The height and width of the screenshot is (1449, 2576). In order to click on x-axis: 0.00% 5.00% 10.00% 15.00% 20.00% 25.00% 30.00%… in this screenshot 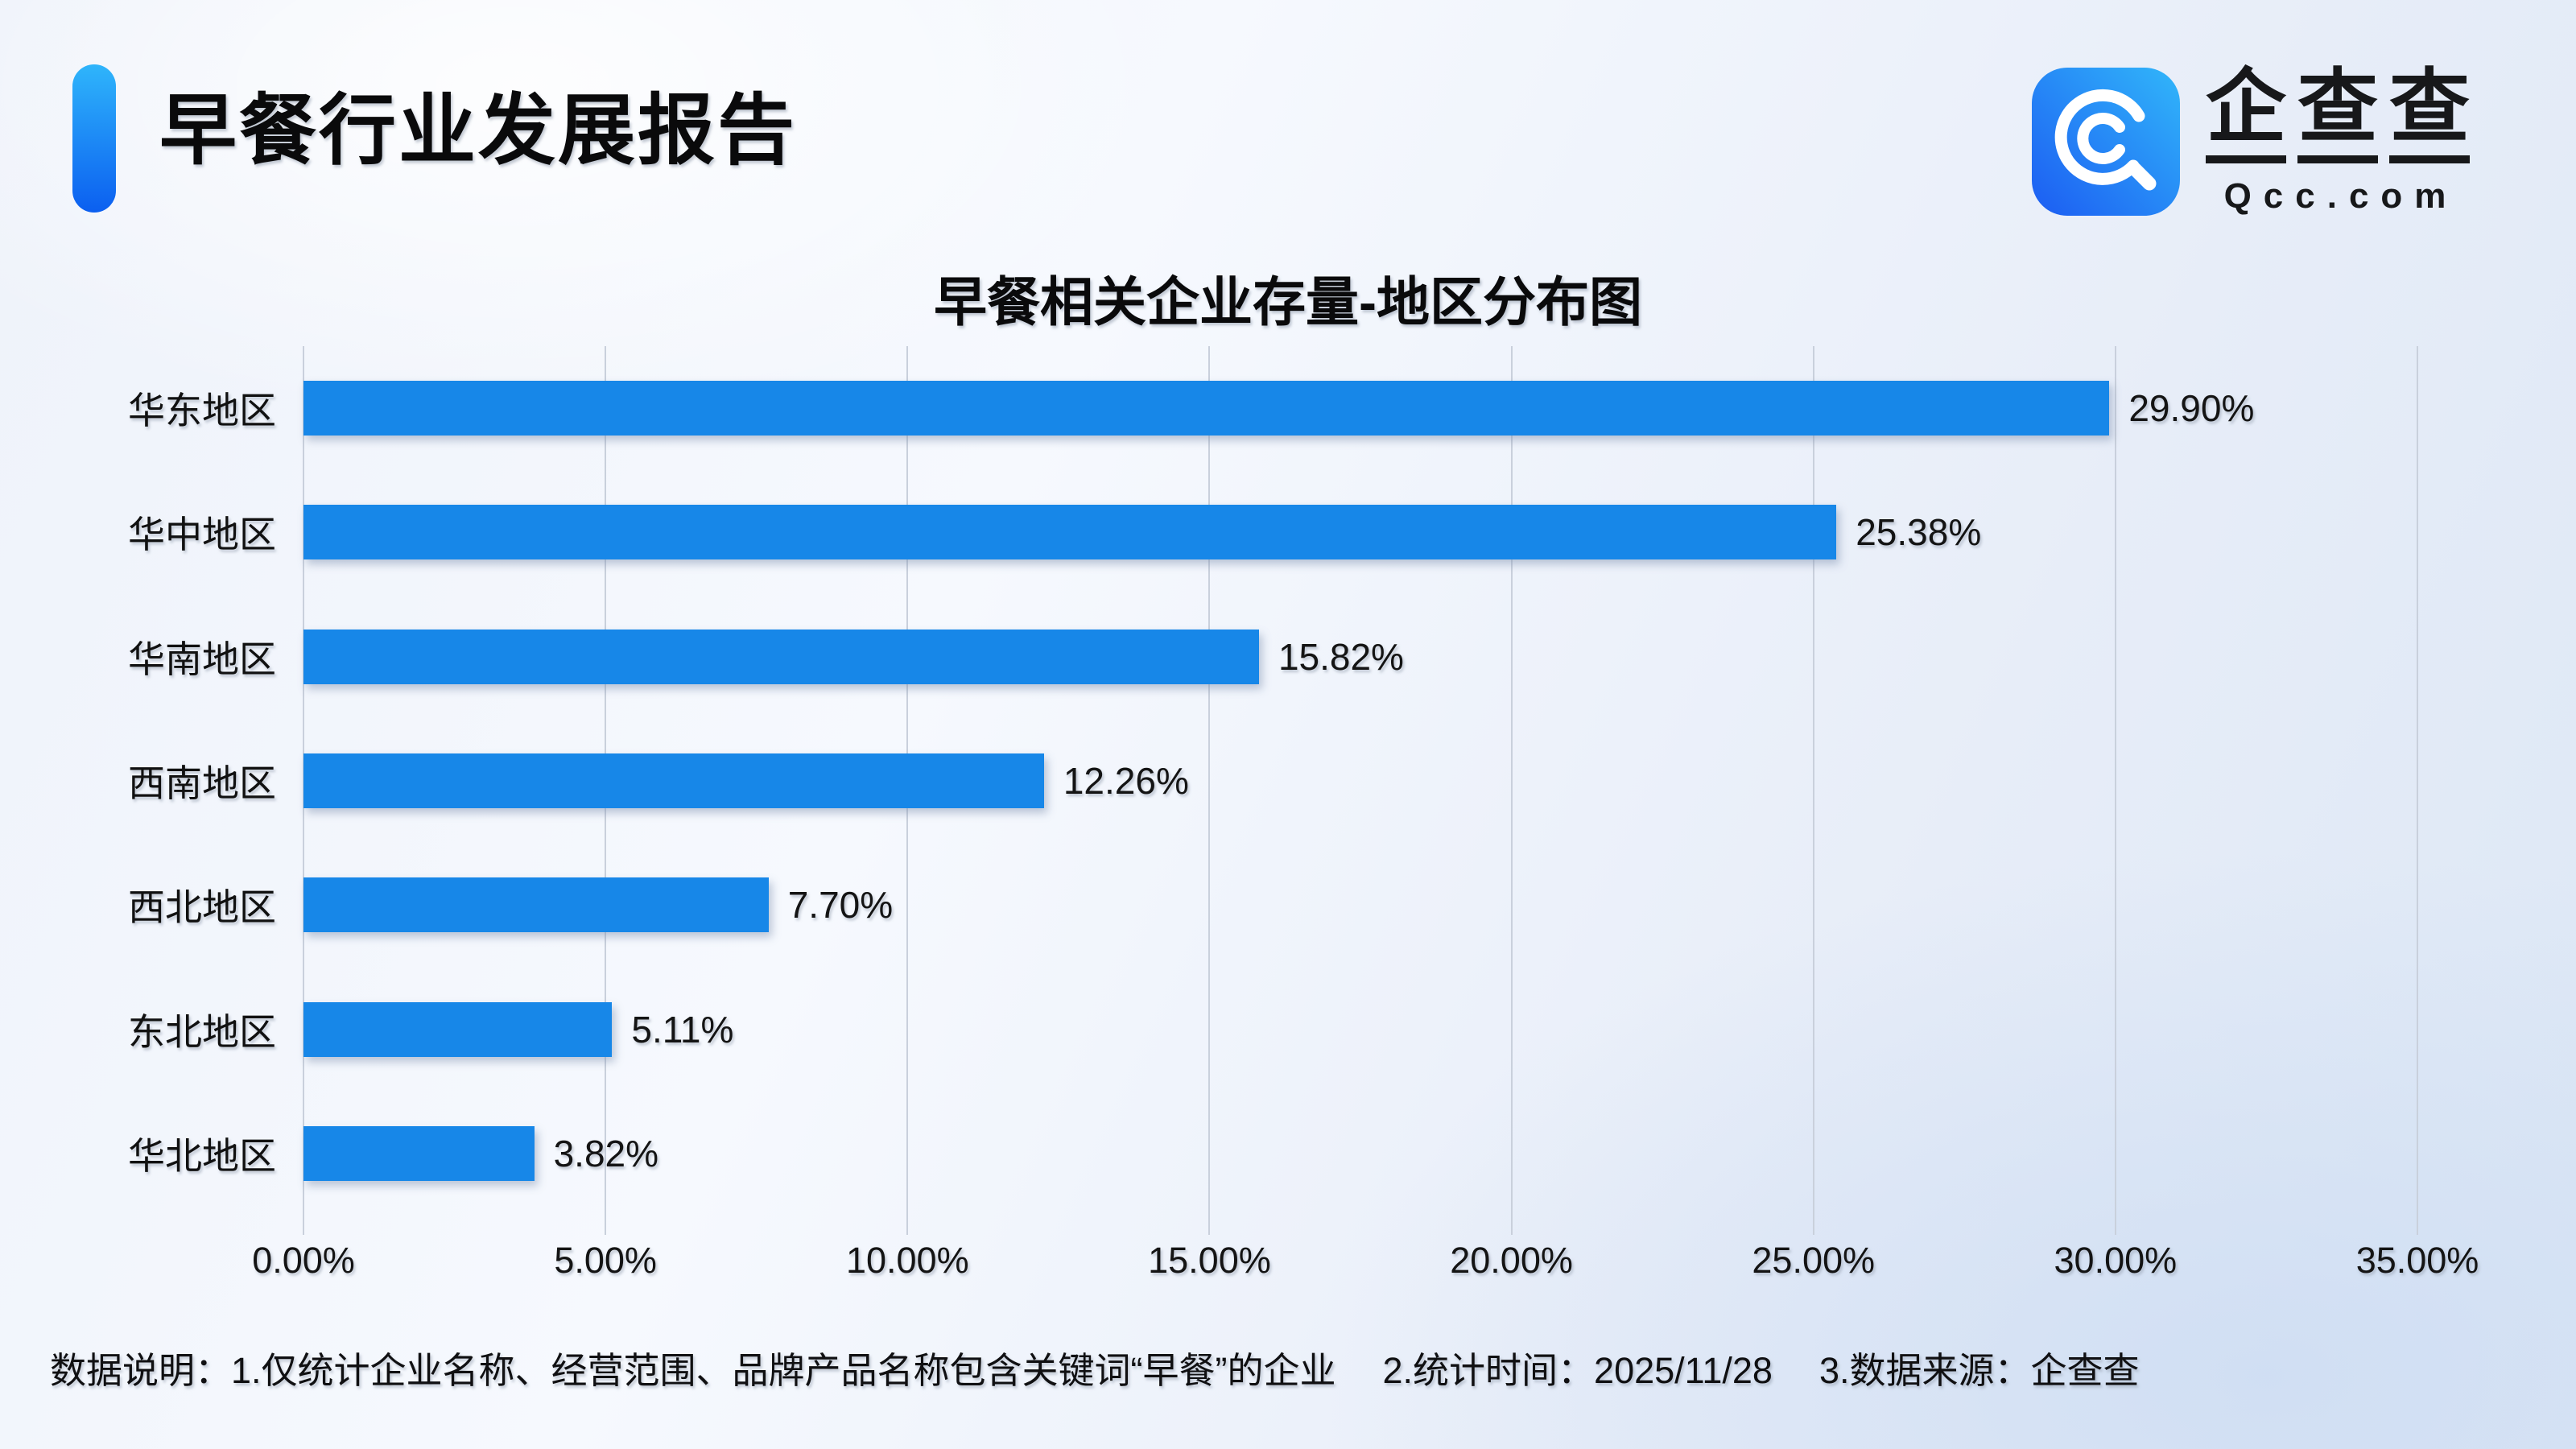, I will do `click(1365, 1264)`.